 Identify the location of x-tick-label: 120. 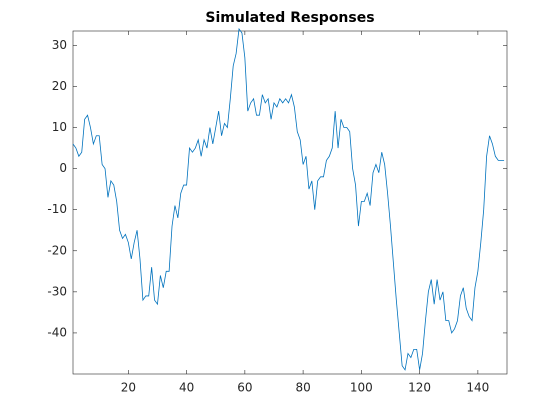
(419, 388).